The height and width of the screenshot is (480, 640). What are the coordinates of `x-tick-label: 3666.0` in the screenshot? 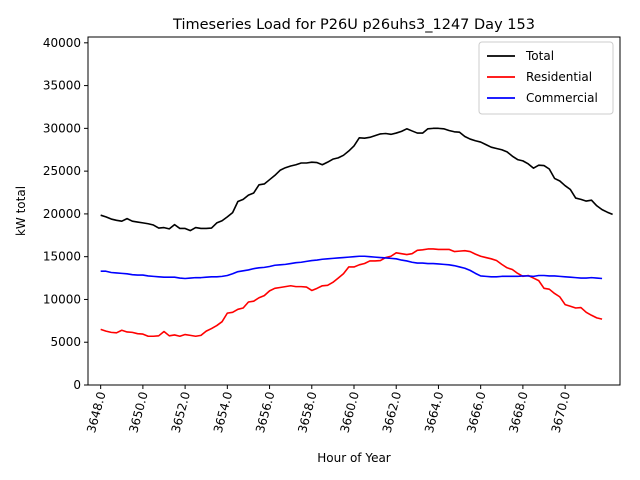 It's located at (476, 412).